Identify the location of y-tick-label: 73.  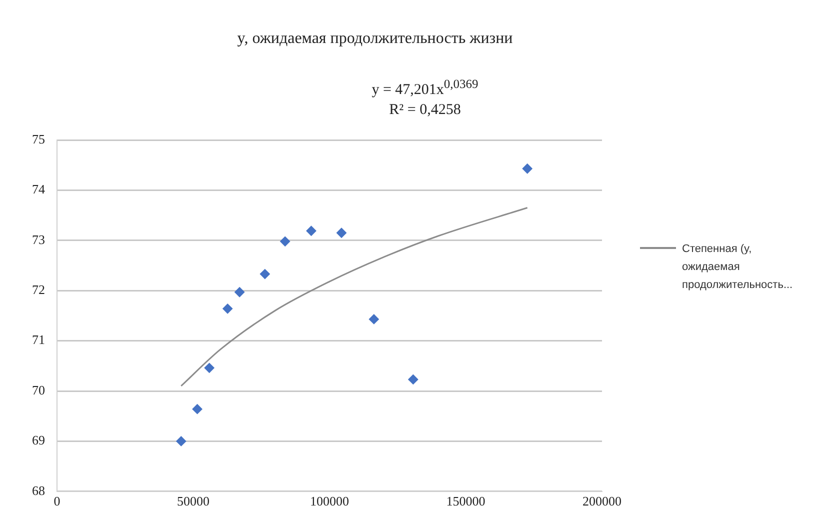
(38, 239).